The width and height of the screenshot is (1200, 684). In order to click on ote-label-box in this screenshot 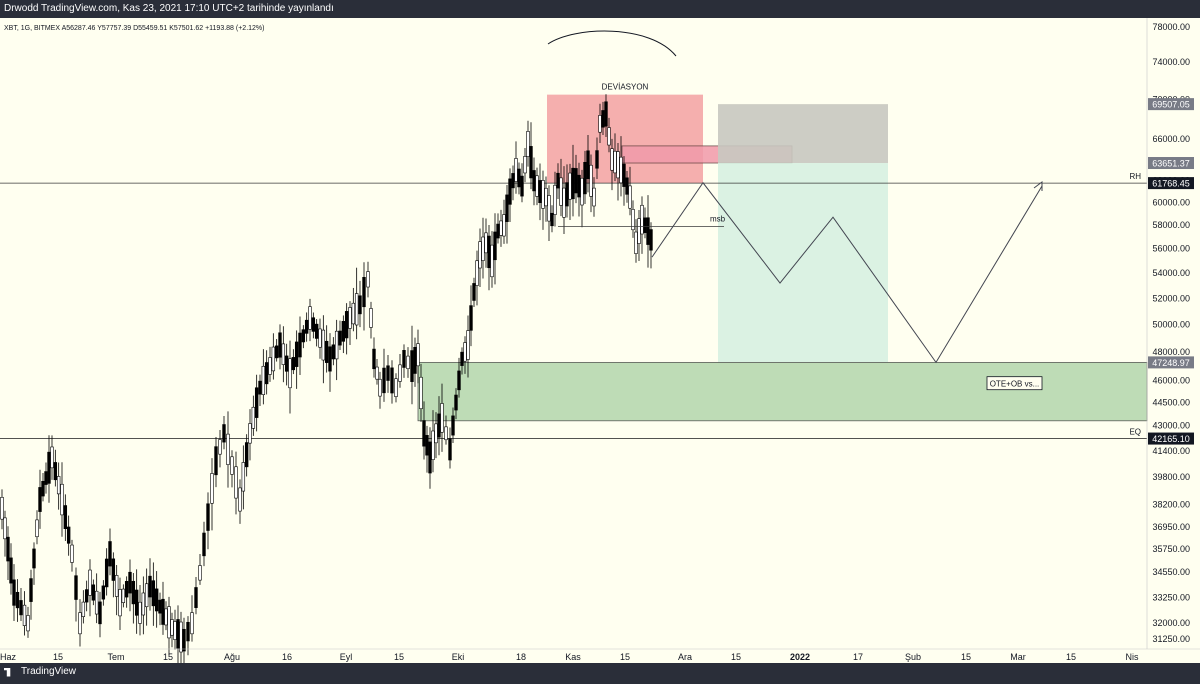, I will do `click(1014, 383)`.